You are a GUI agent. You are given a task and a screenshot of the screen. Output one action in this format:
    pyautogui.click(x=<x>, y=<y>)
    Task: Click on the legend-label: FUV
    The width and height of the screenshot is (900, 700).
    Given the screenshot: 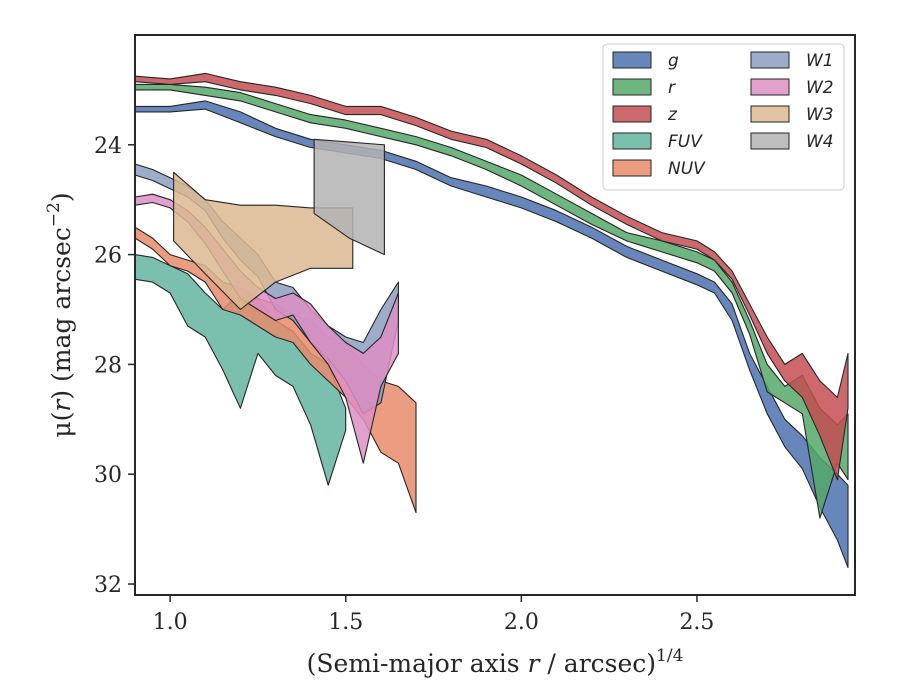 What is the action you would take?
    pyautogui.click(x=685, y=142)
    